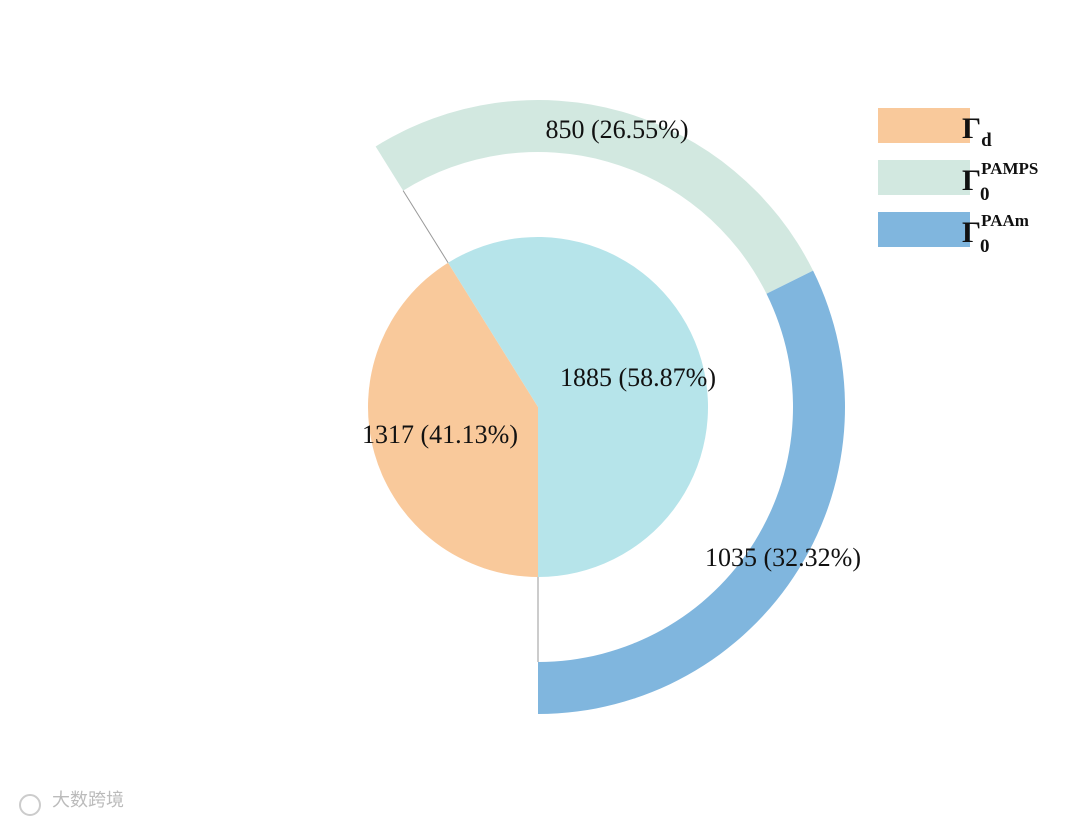  I want to click on watermark: 大数跨境, so click(88, 800).